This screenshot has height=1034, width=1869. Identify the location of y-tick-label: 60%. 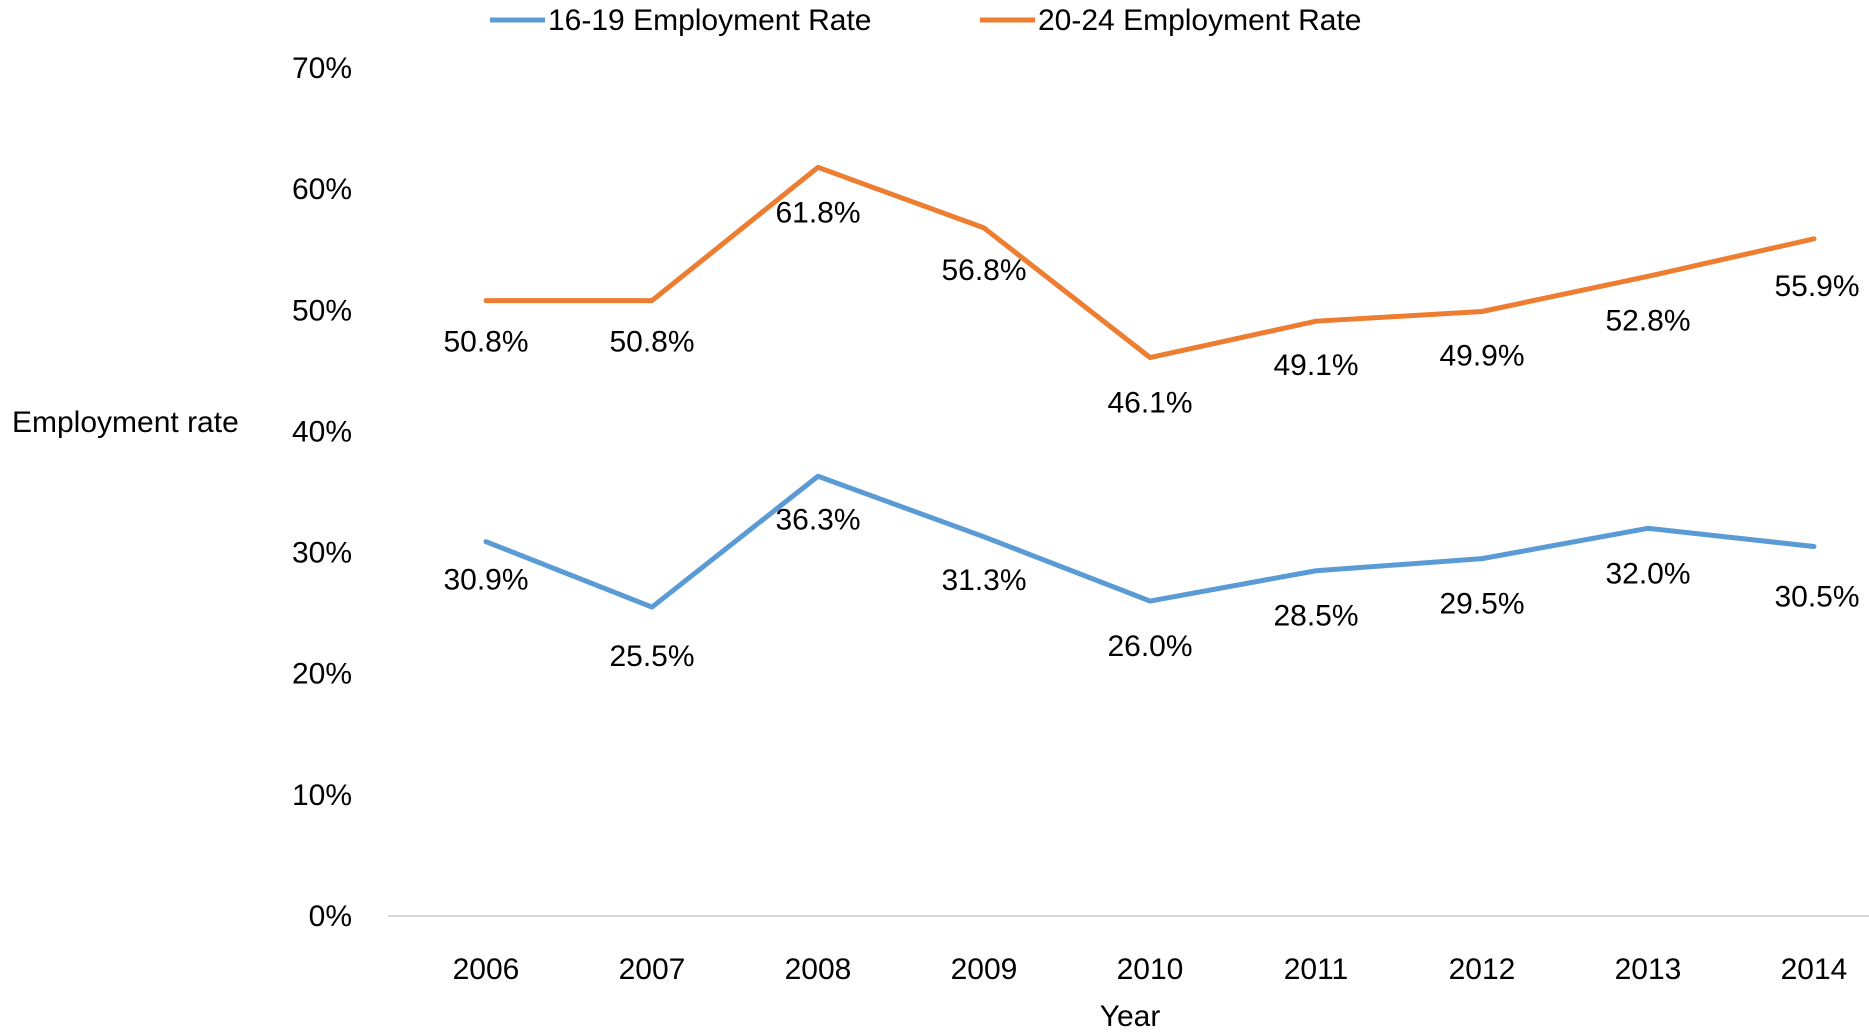
(322, 189).